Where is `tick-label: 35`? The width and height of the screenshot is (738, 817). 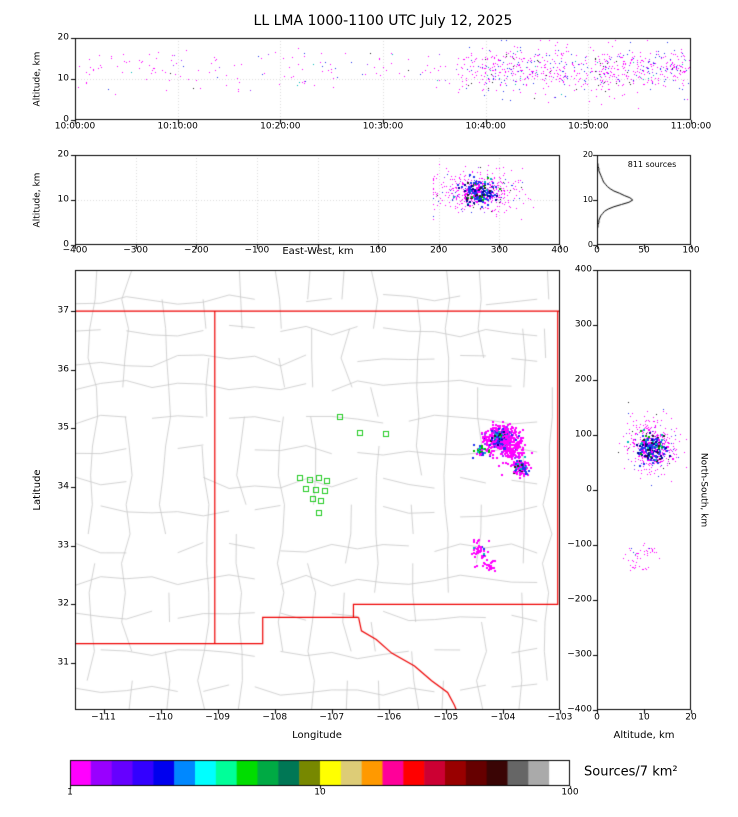
tick-label: 35 is located at coordinates (63, 427).